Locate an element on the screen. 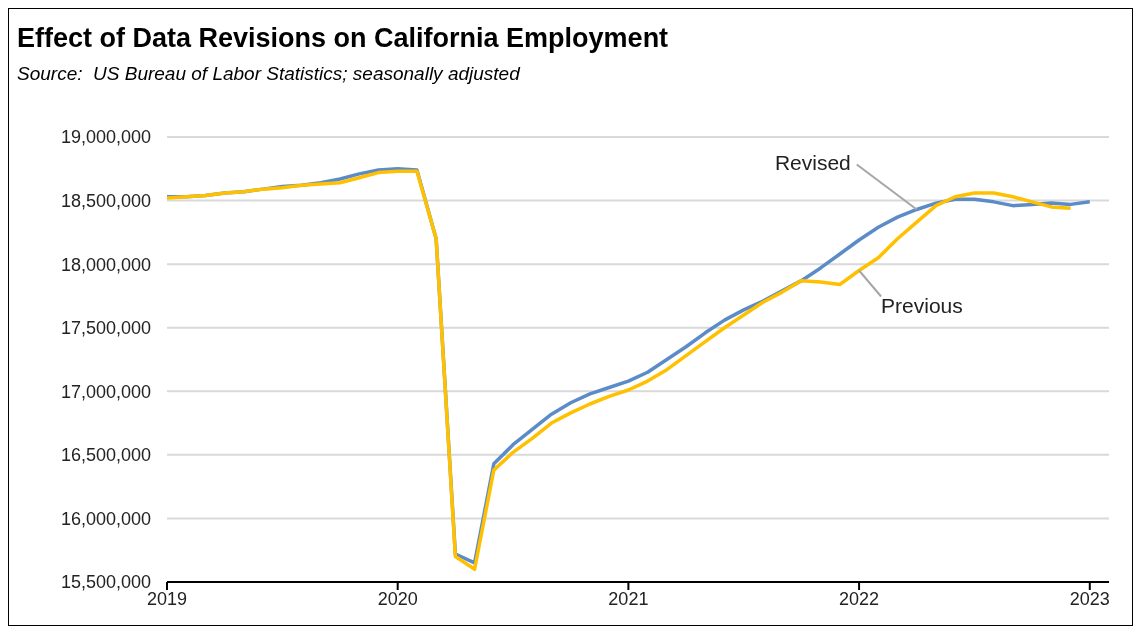  y-tick-label: 16,500,000 is located at coordinates (105, 455).